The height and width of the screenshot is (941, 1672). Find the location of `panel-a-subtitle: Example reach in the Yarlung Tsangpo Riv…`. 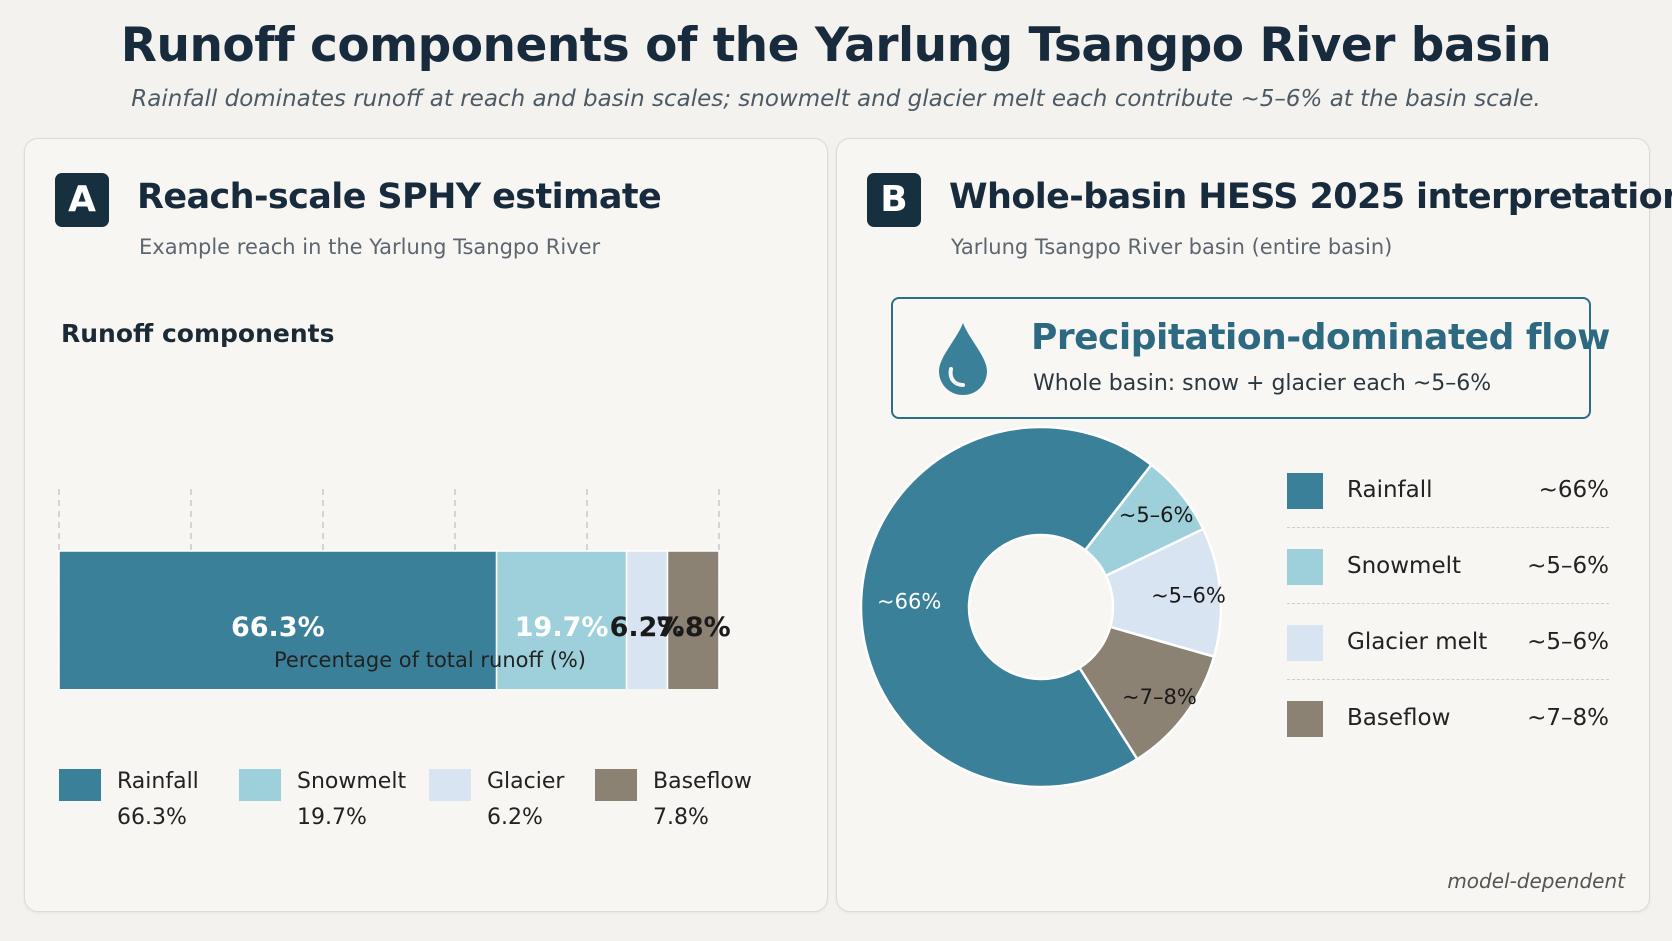

panel-a-subtitle: Example reach in the Yarlung Tsangpo Riv… is located at coordinates (370, 247).